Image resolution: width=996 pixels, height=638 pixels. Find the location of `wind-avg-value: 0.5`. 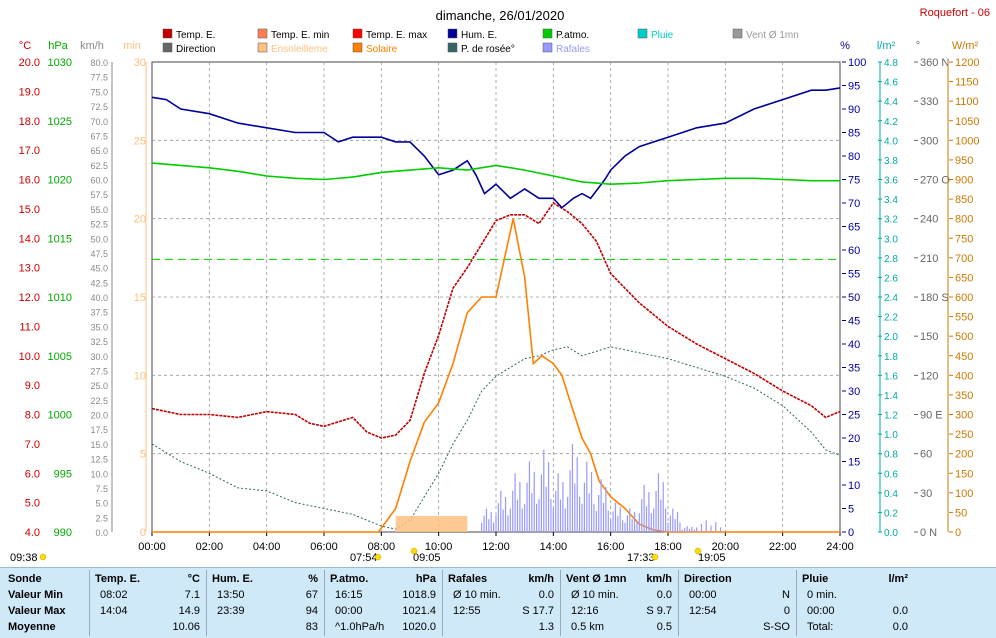

wind-avg-value: 0.5 is located at coordinates (664, 627).